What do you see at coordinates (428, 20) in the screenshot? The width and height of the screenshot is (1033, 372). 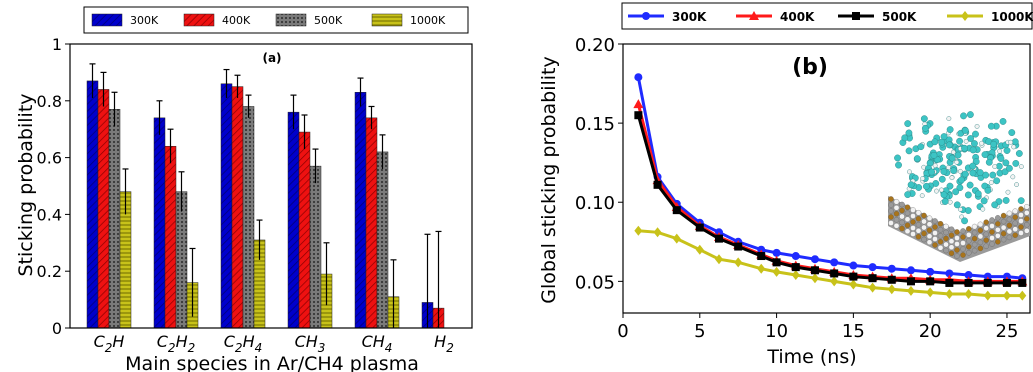 I see `legend-label-1000K: 1000K` at bounding box center [428, 20].